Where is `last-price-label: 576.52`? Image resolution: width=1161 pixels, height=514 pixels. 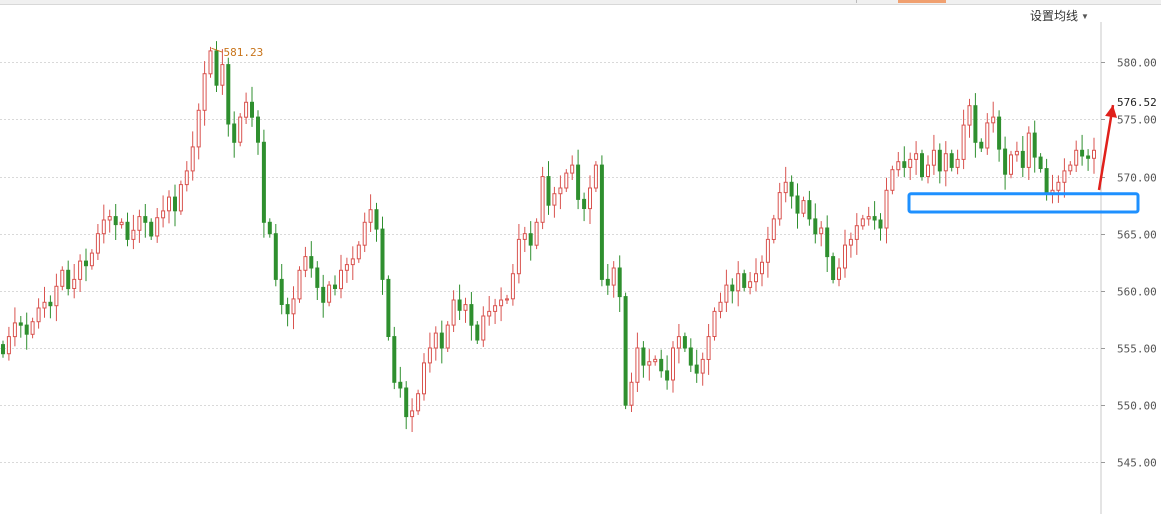
last-price-label: 576.52 is located at coordinates (1137, 102).